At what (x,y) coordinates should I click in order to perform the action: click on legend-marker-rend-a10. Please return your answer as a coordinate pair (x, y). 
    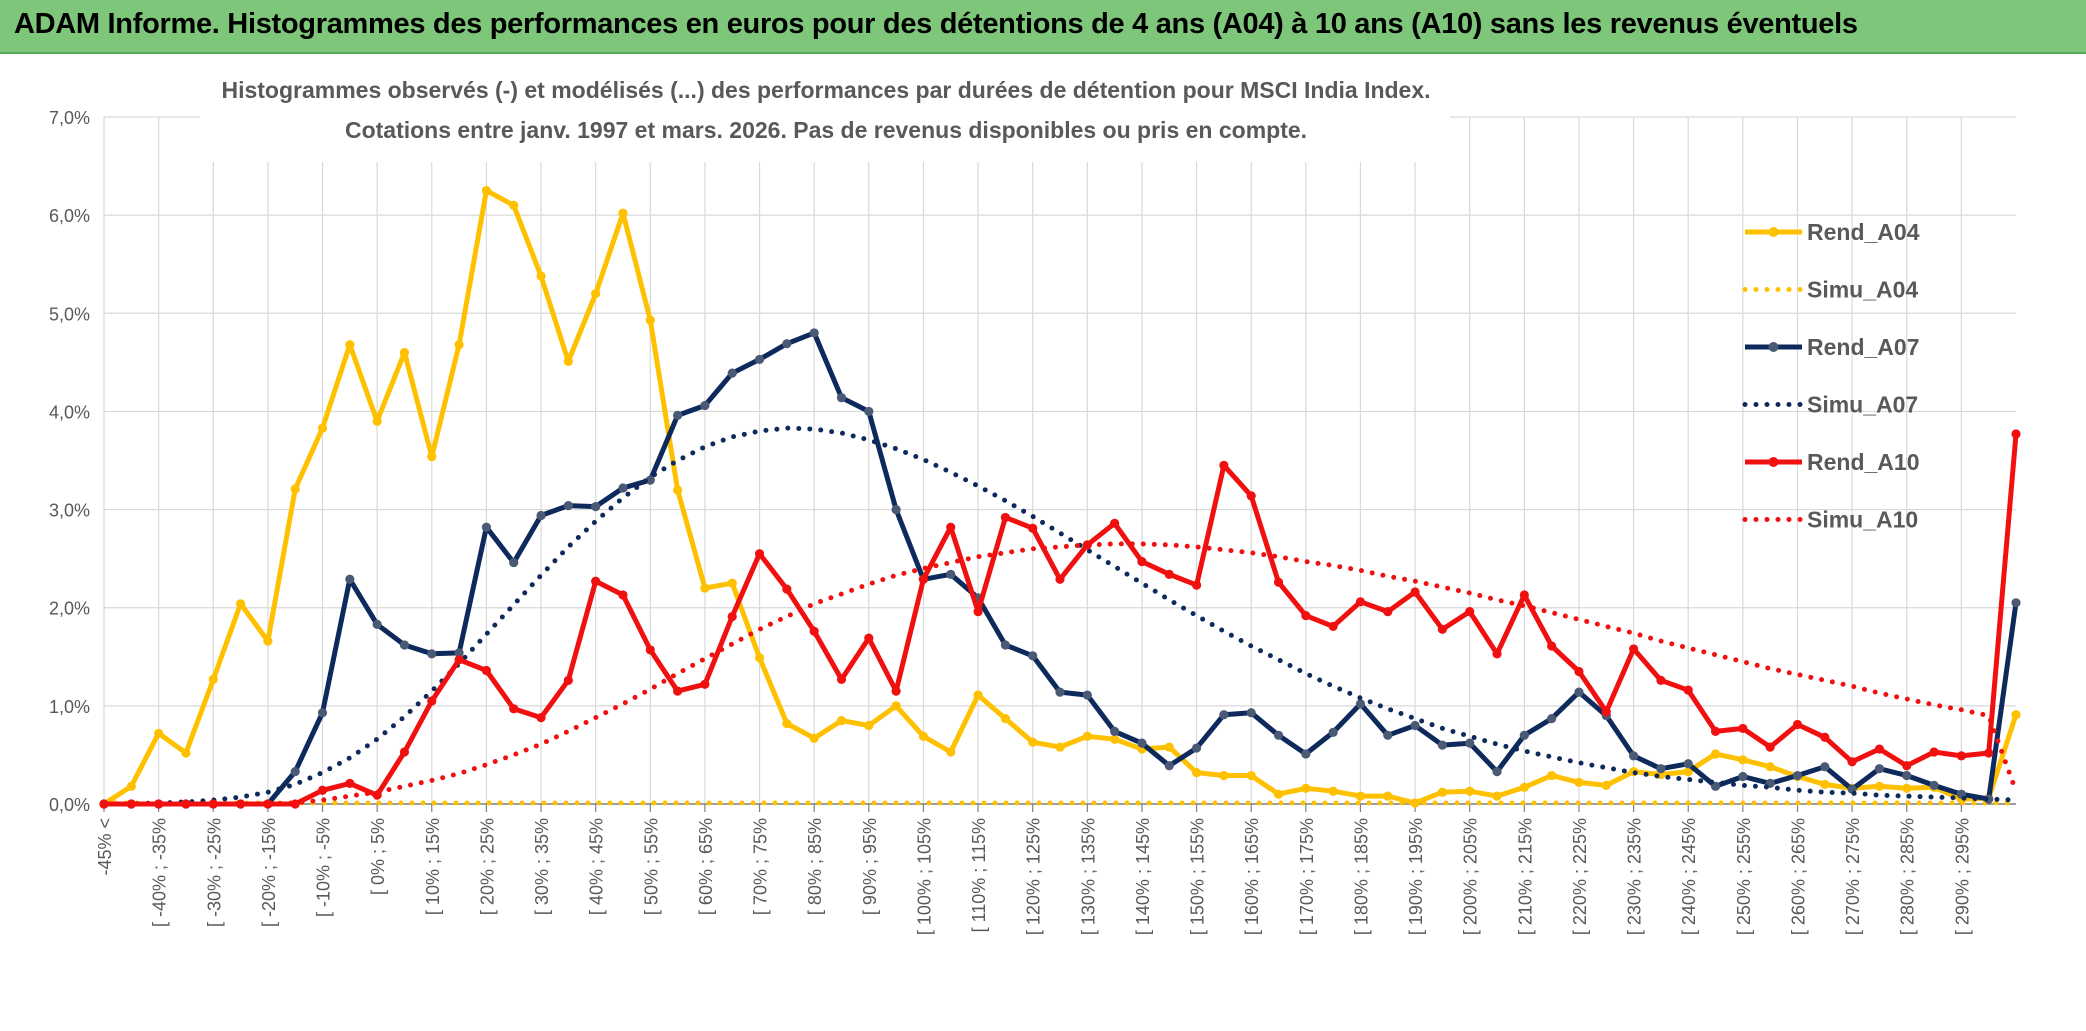
    Looking at the image, I should click on (1773, 462).